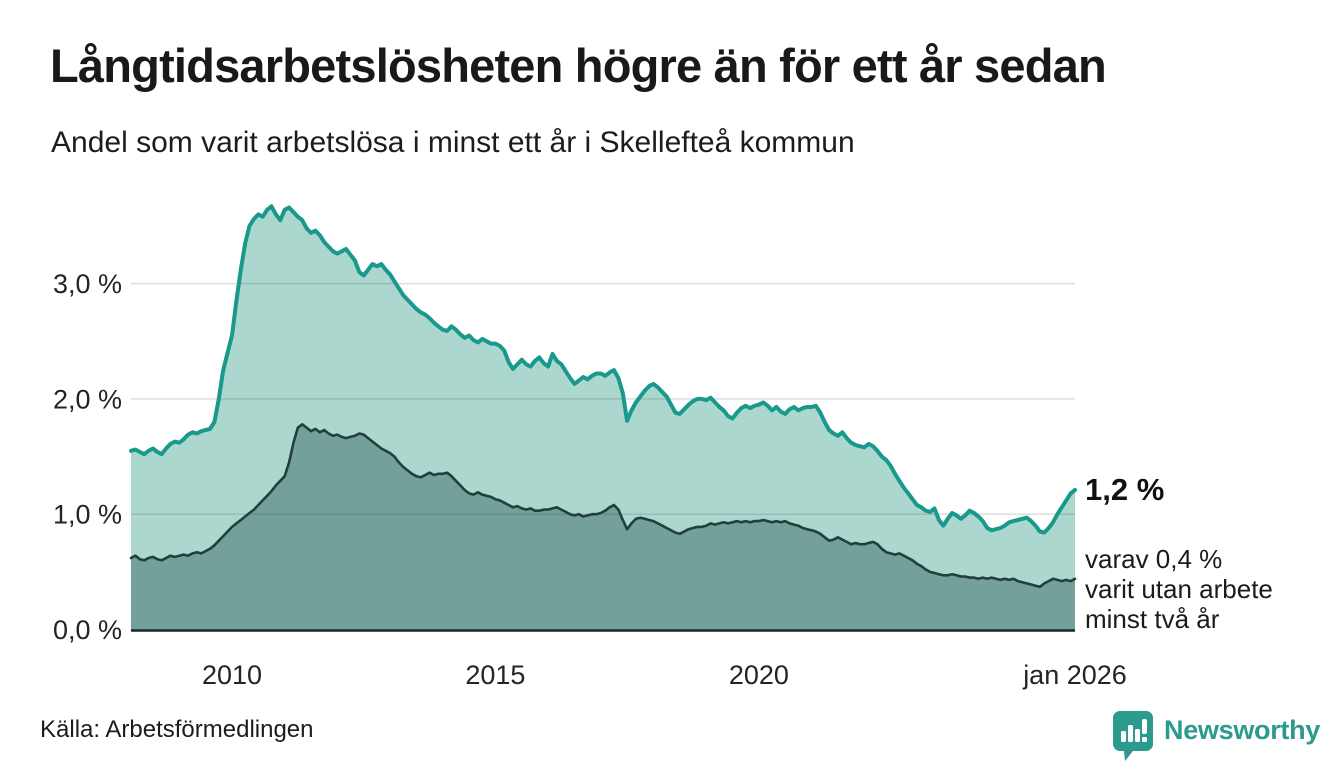 This screenshot has height=780, width=1340. What do you see at coordinates (495, 675) in the screenshot?
I see `x-tick-label: 2015` at bounding box center [495, 675].